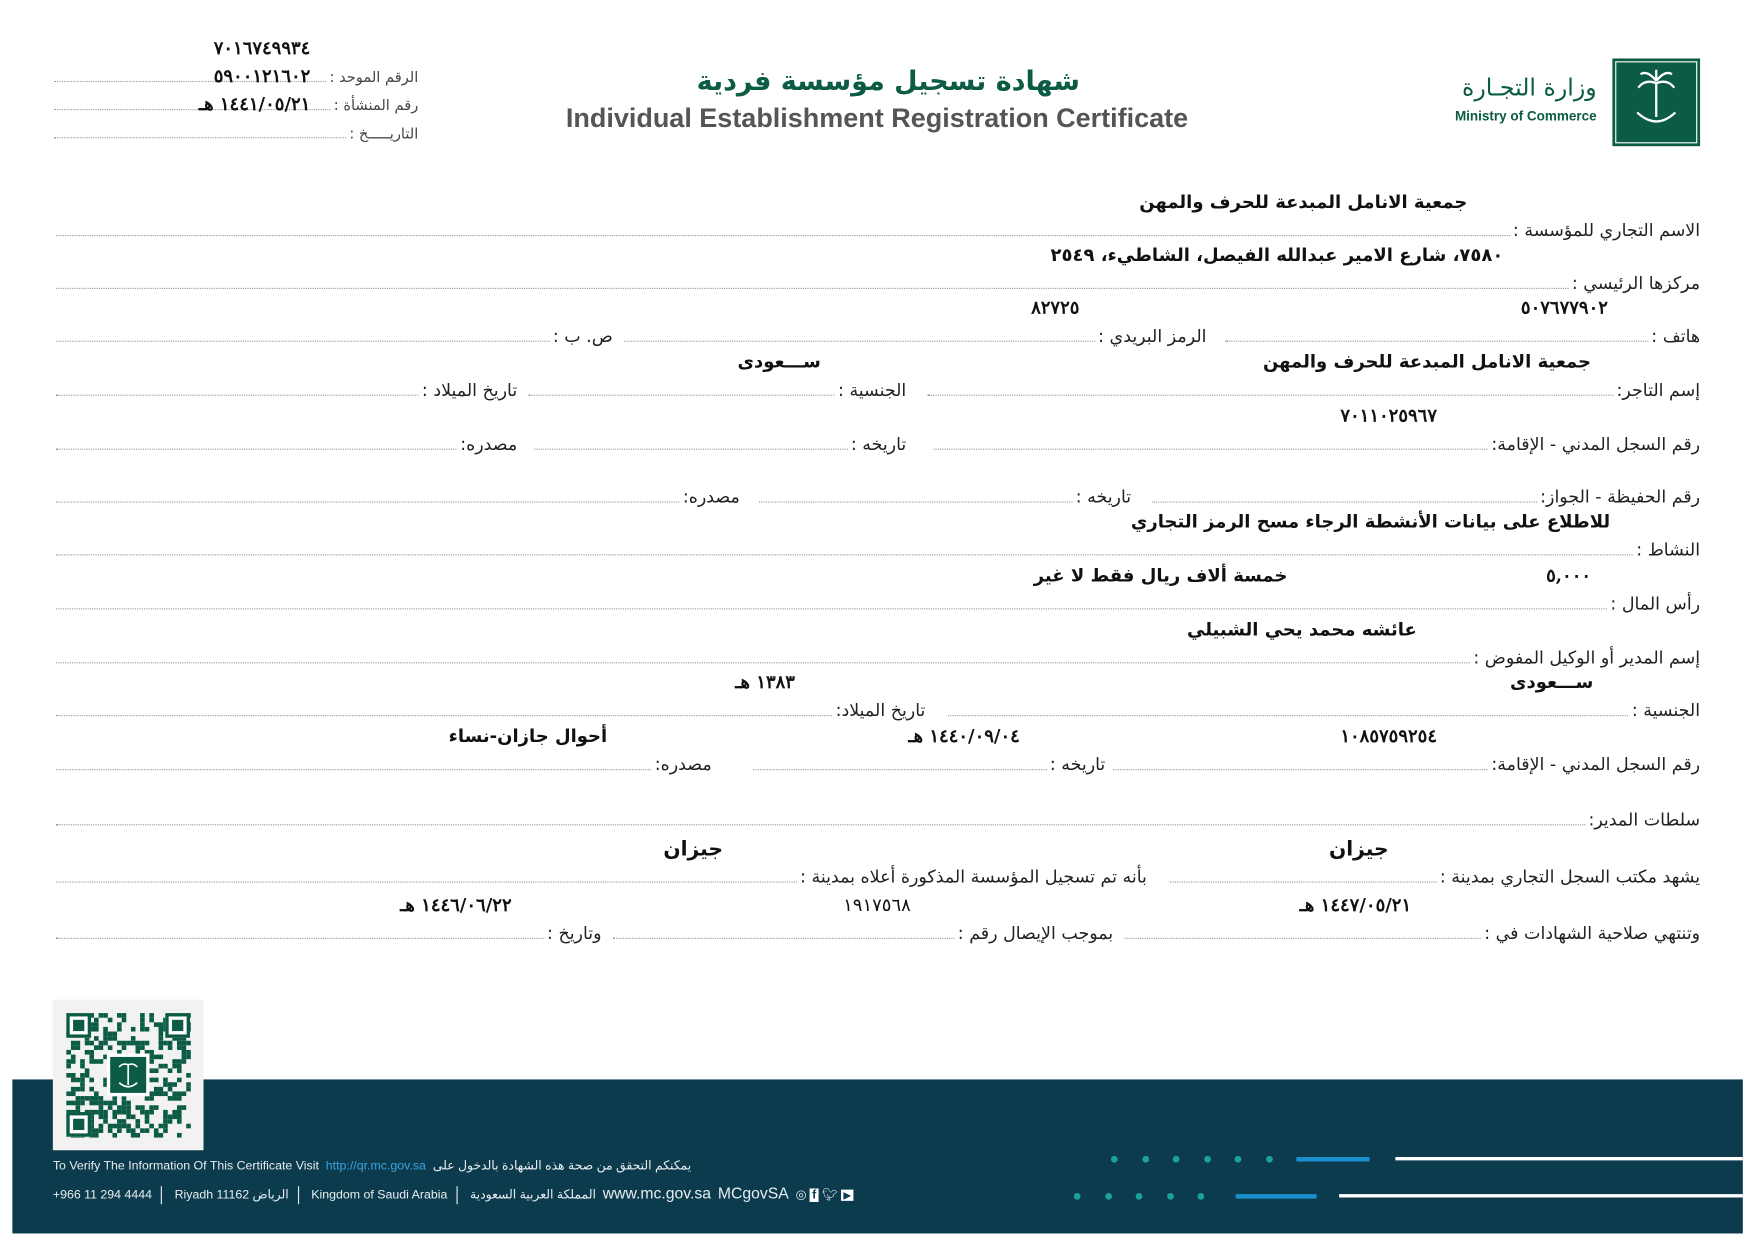 Image resolution: width=1754 pixels, height=1241 pixels. Describe the element at coordinates (1656, 102) in the screenshot. I see `ministry-logo-emblem-icon` at that location.